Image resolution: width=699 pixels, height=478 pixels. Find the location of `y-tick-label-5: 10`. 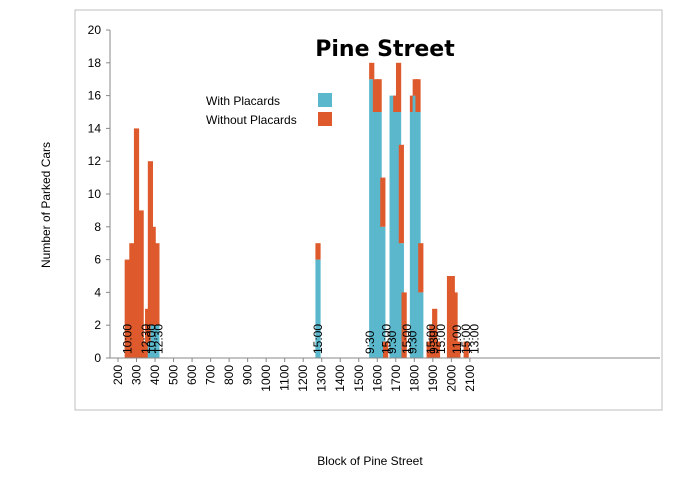

y-tick-label-5: 10 is located at coordinates (95, 194).